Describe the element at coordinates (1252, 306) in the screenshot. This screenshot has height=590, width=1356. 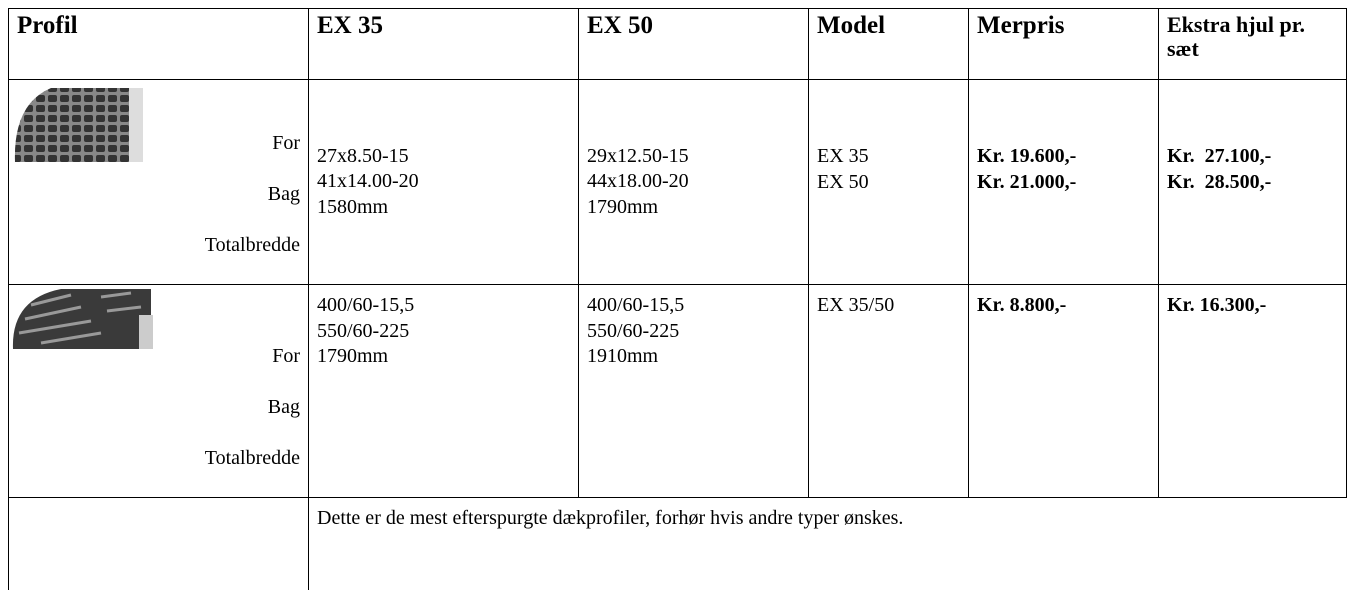
I see `text: Kr. 16.300,-` at that location.